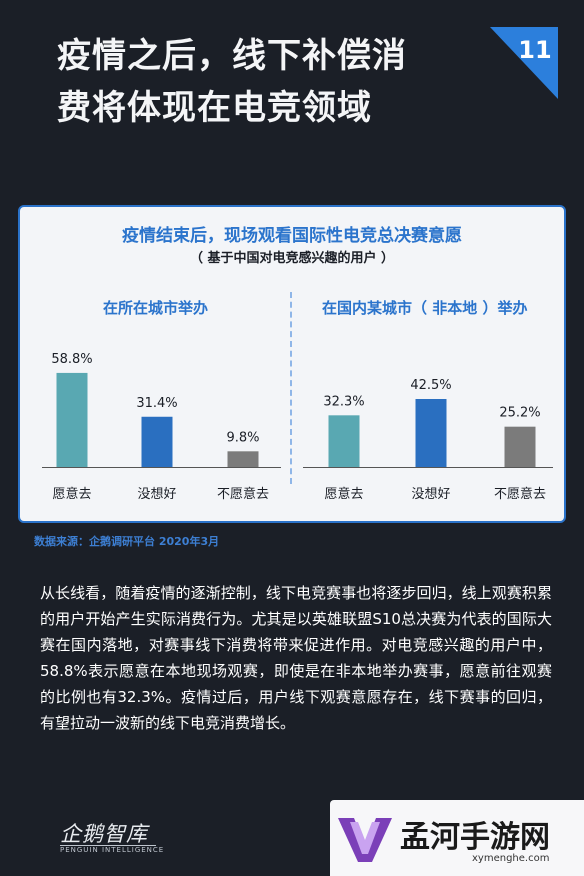 The width and height of the screenshot is (584, 876). What do you see at coordinates (108, 845) in the screenshot?
I see `logo-rule` at bounding box center [108, 845].